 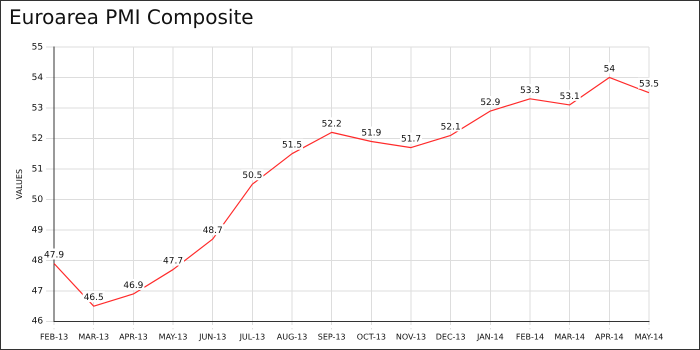 What do you see at coordinates (94, 298) in the screenshot?
I see `data-label: 46.5` at bounding box center [94, 298].